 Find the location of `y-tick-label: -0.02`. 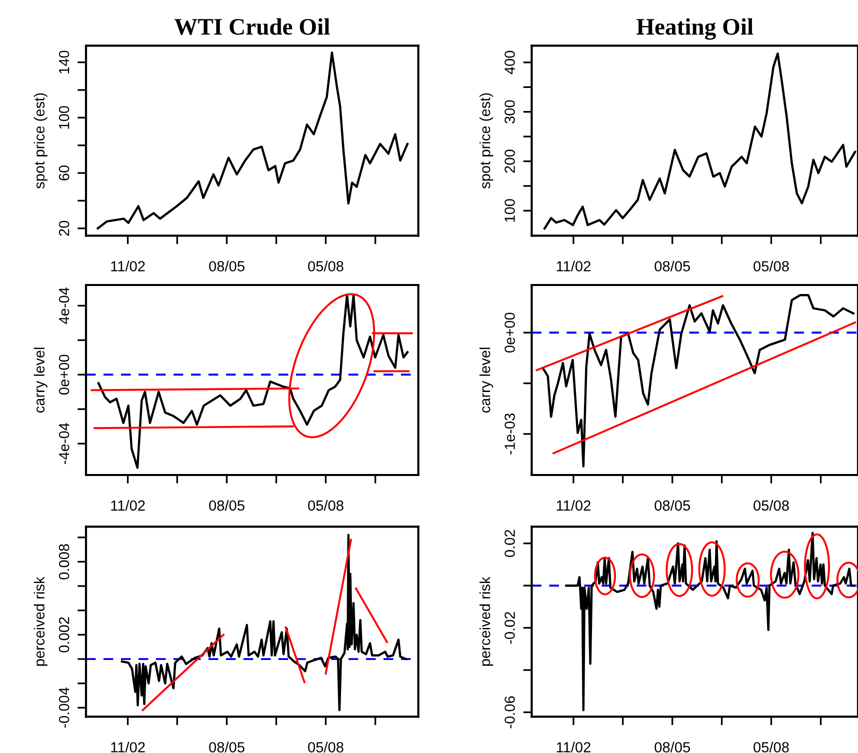

y-tick-label: -0.02 is located at coordinates (509, 628).